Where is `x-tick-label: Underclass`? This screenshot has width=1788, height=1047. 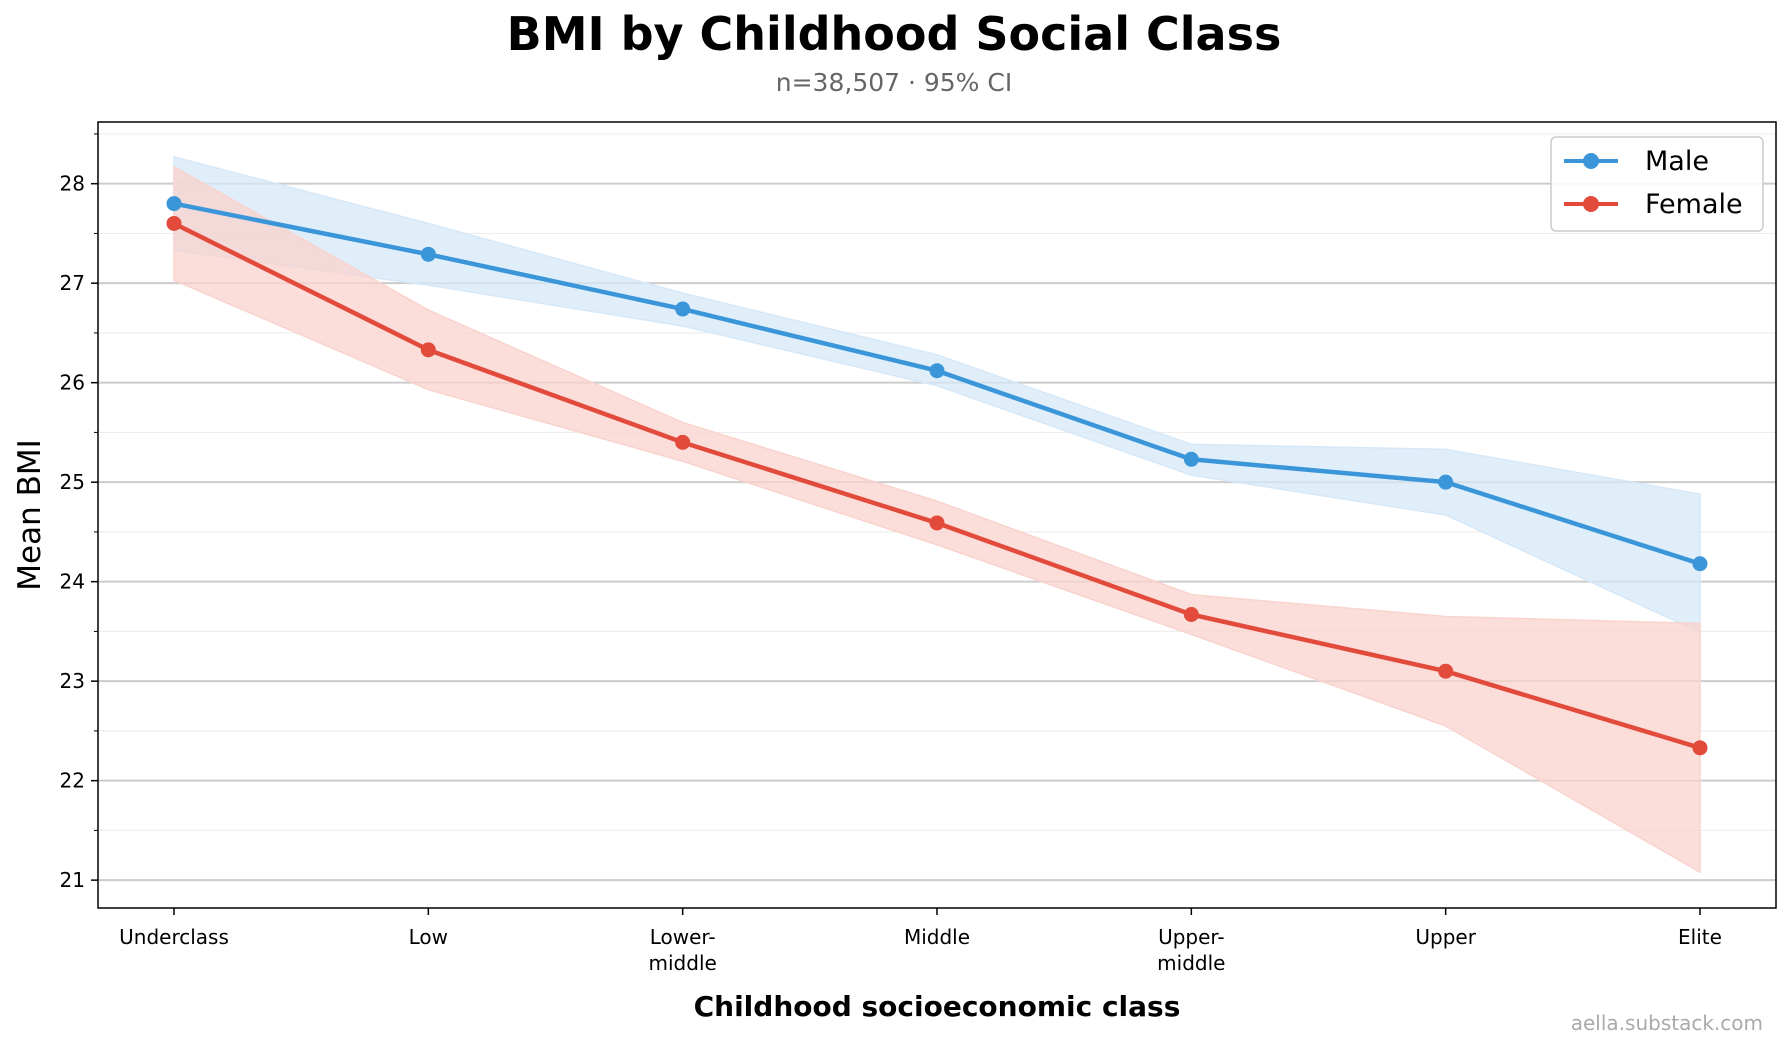
x-tick-label: Underclass is located at coordinates (174, 937).